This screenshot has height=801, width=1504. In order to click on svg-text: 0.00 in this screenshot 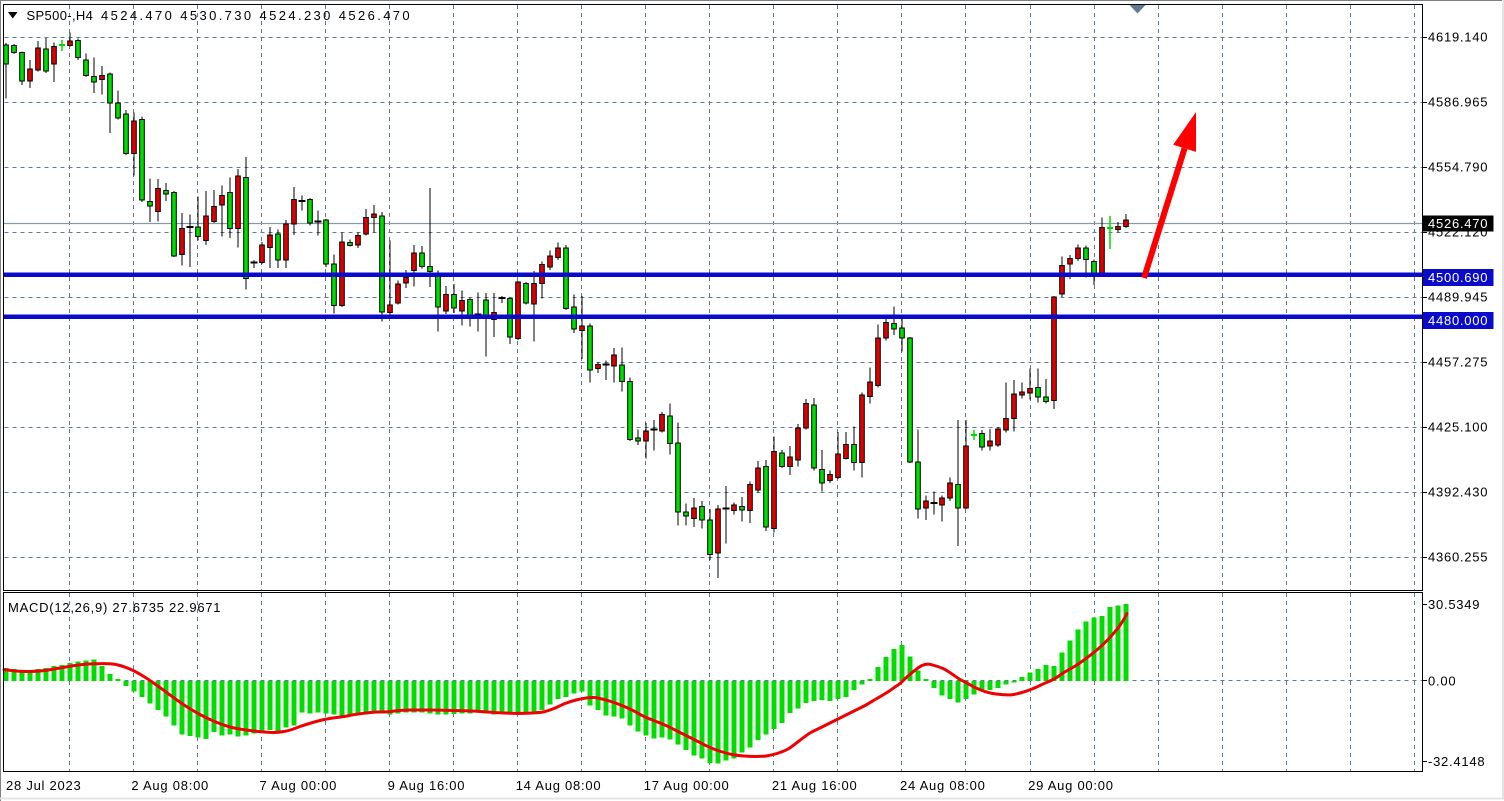, I will do `click(1442, 681)`.